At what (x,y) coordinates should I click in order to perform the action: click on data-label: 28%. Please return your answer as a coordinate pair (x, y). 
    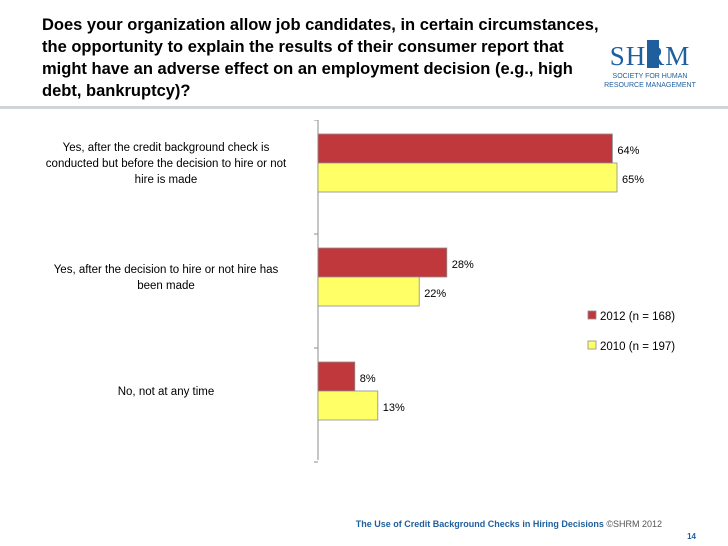
    Looking at the image, I should click on (463, 265).